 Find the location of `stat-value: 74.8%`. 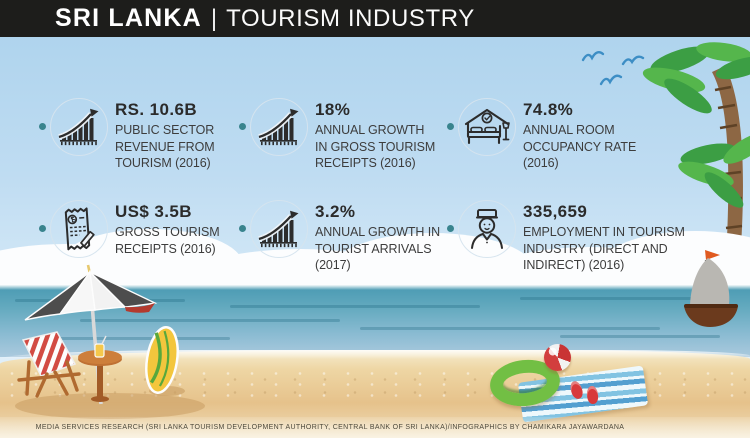

stat-value: 74.8% is located at coordinates (548, 109).